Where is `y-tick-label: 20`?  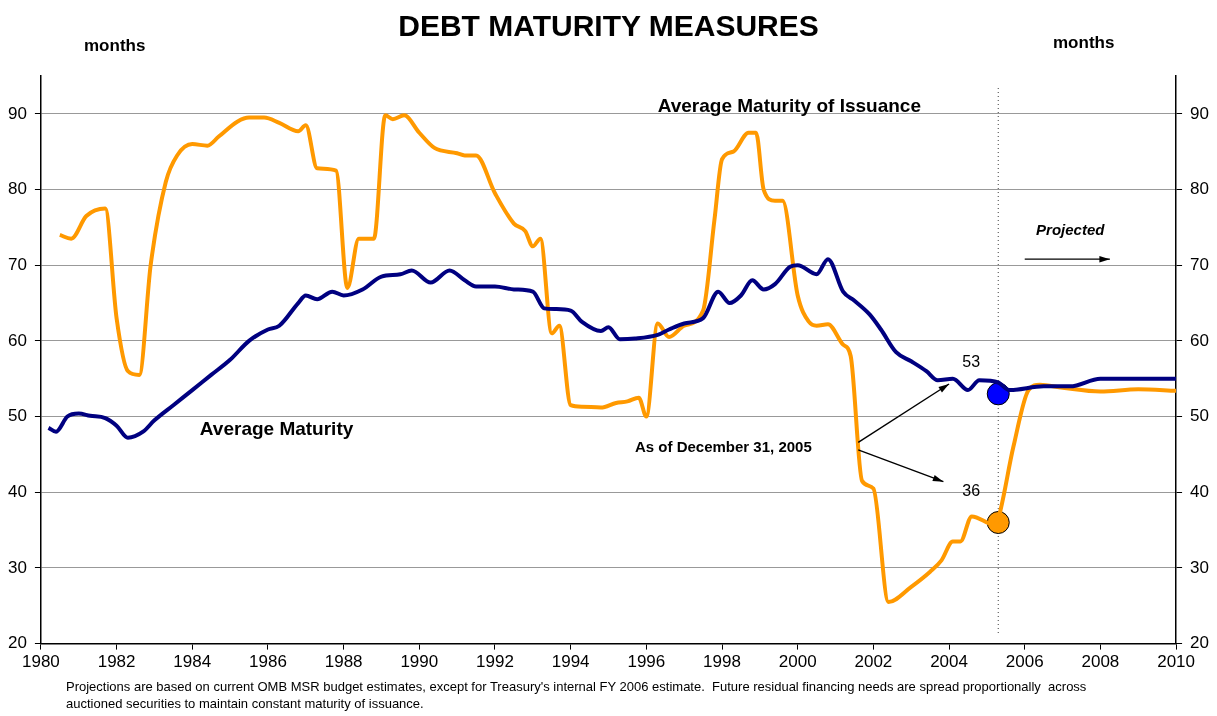
y-tick-label: 20 is located at coordinates (17, 643).